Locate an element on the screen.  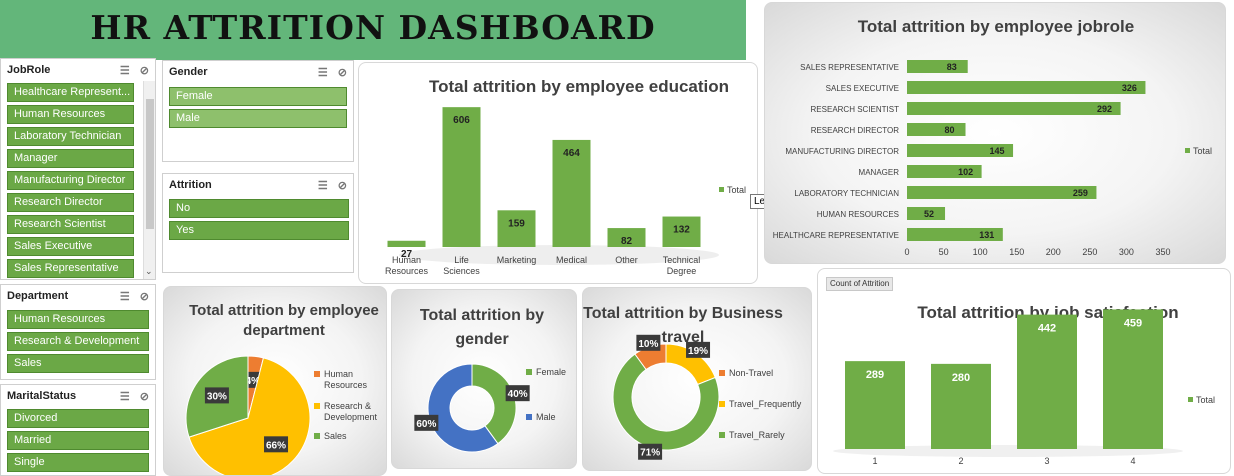
data-label: 131 is located at coordinates (986, 235).